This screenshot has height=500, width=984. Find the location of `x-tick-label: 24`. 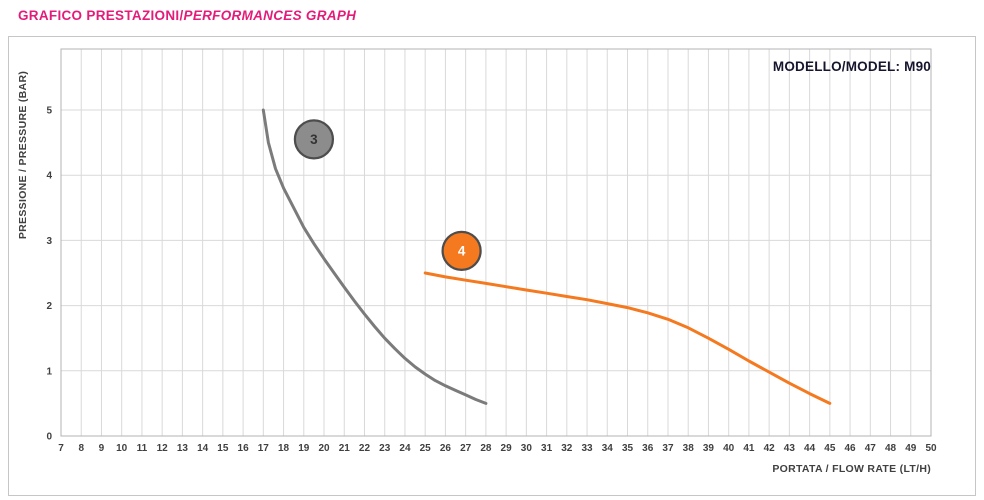

x-tick-label: 24 is located at coordinates (405, 448).